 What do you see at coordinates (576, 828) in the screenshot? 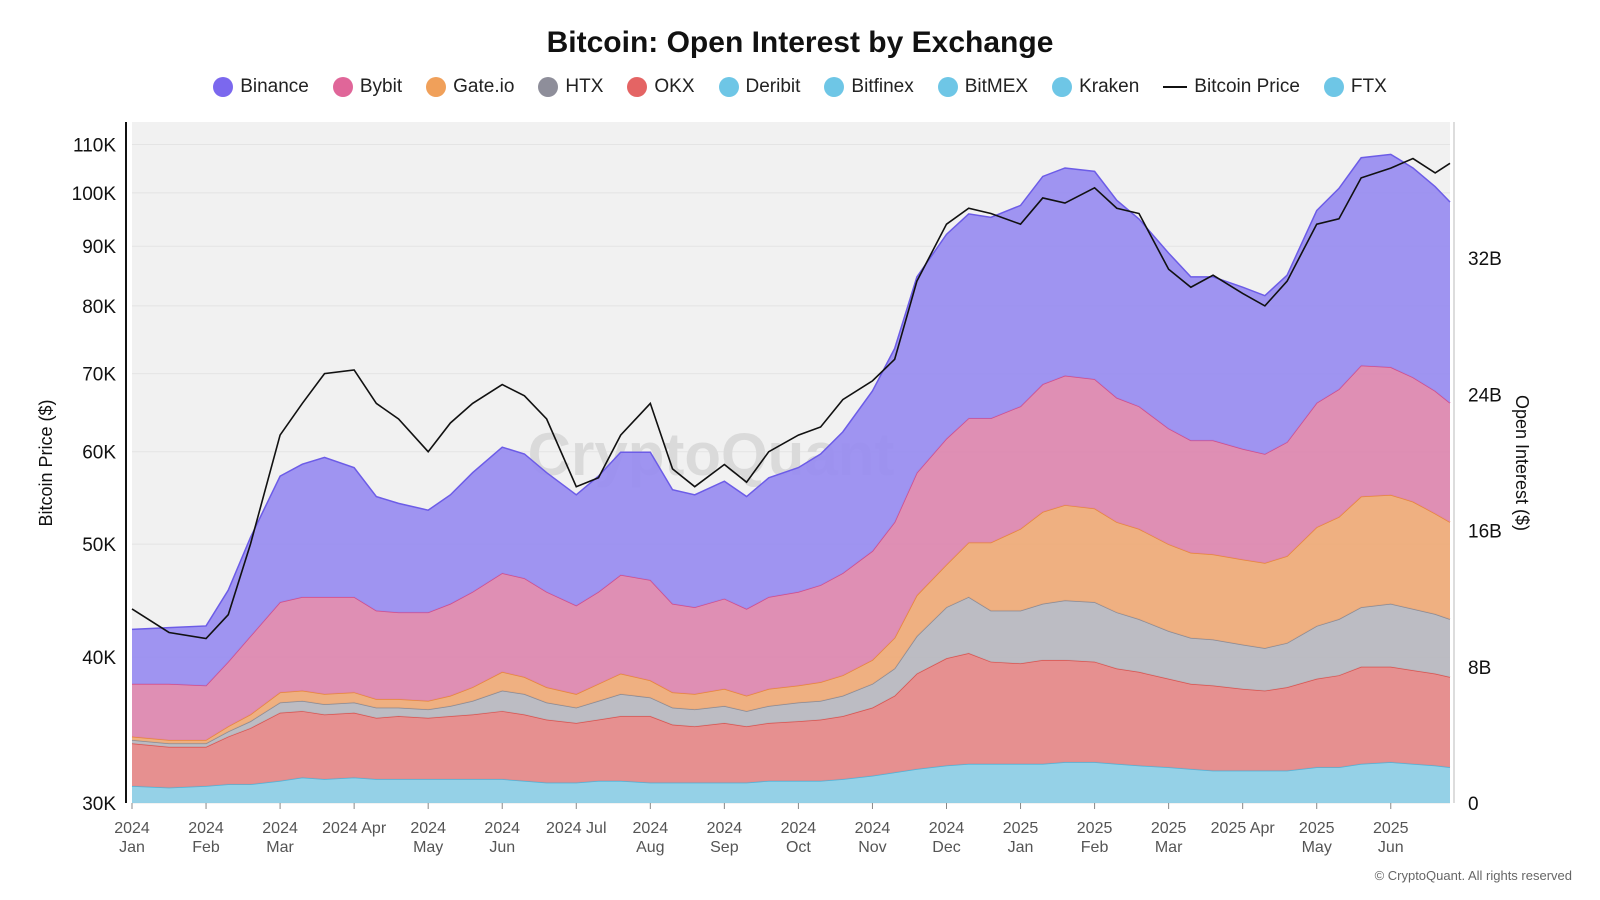
I see `x-tick-label: 2024 Jul` at bounding box center [576, 828].